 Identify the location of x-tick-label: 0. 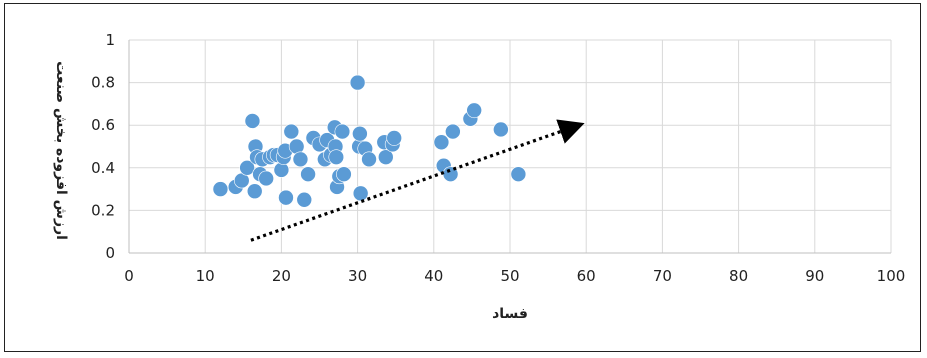
(129, 276).